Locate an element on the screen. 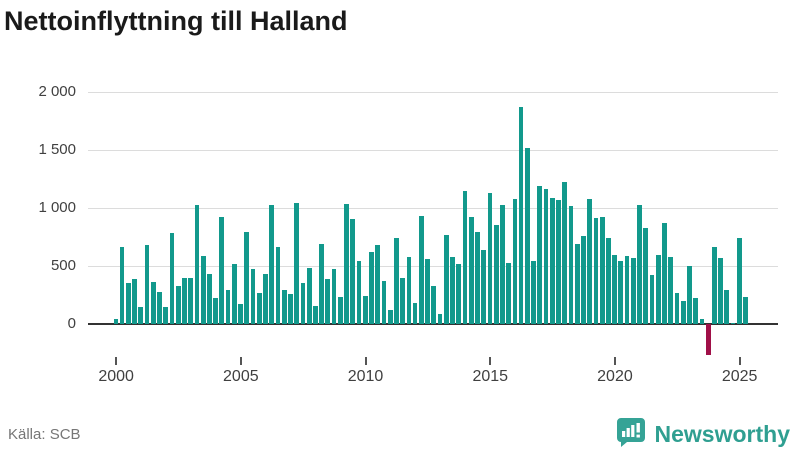 The image size is (800, 450). newsworthy-speech-bubble-bars-icon is located at coordinates (631, 433).